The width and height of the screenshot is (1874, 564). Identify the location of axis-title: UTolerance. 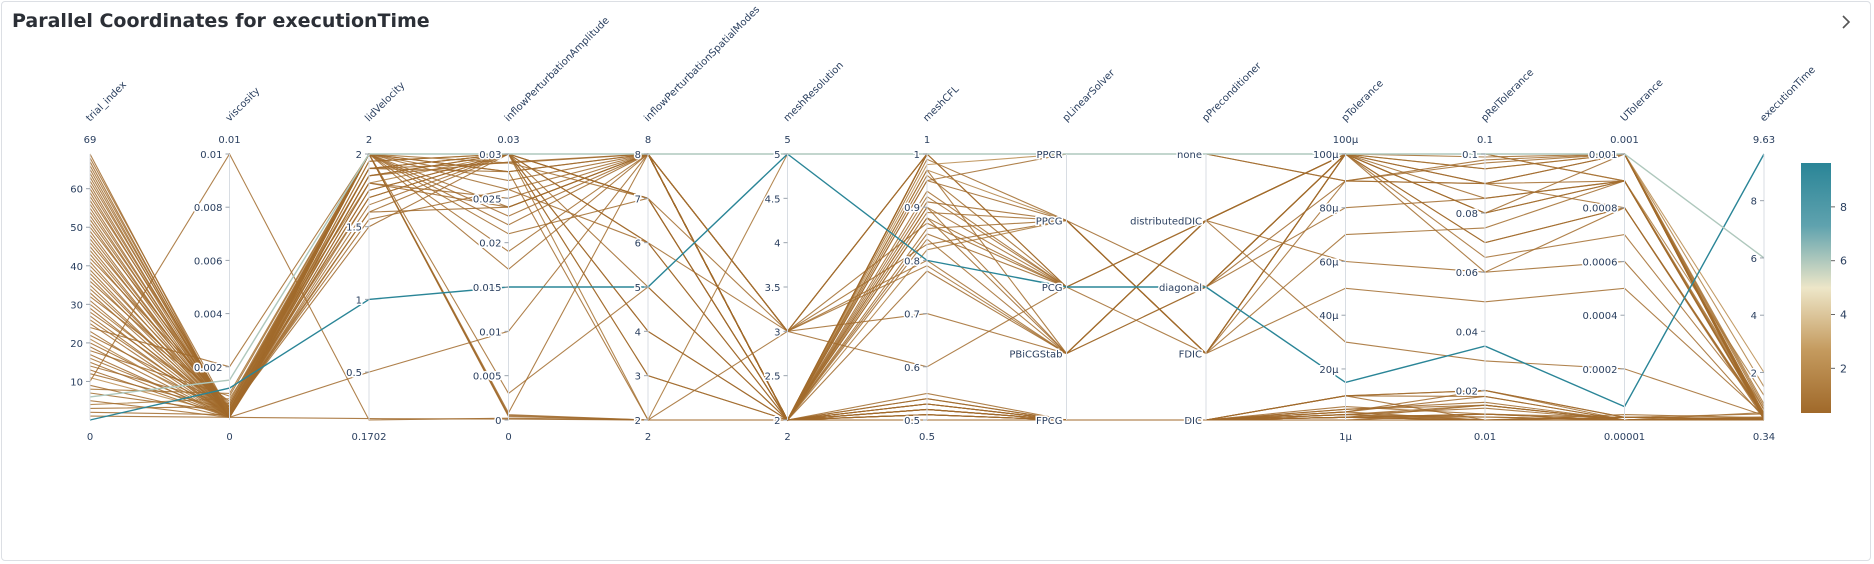
(1642, 100).